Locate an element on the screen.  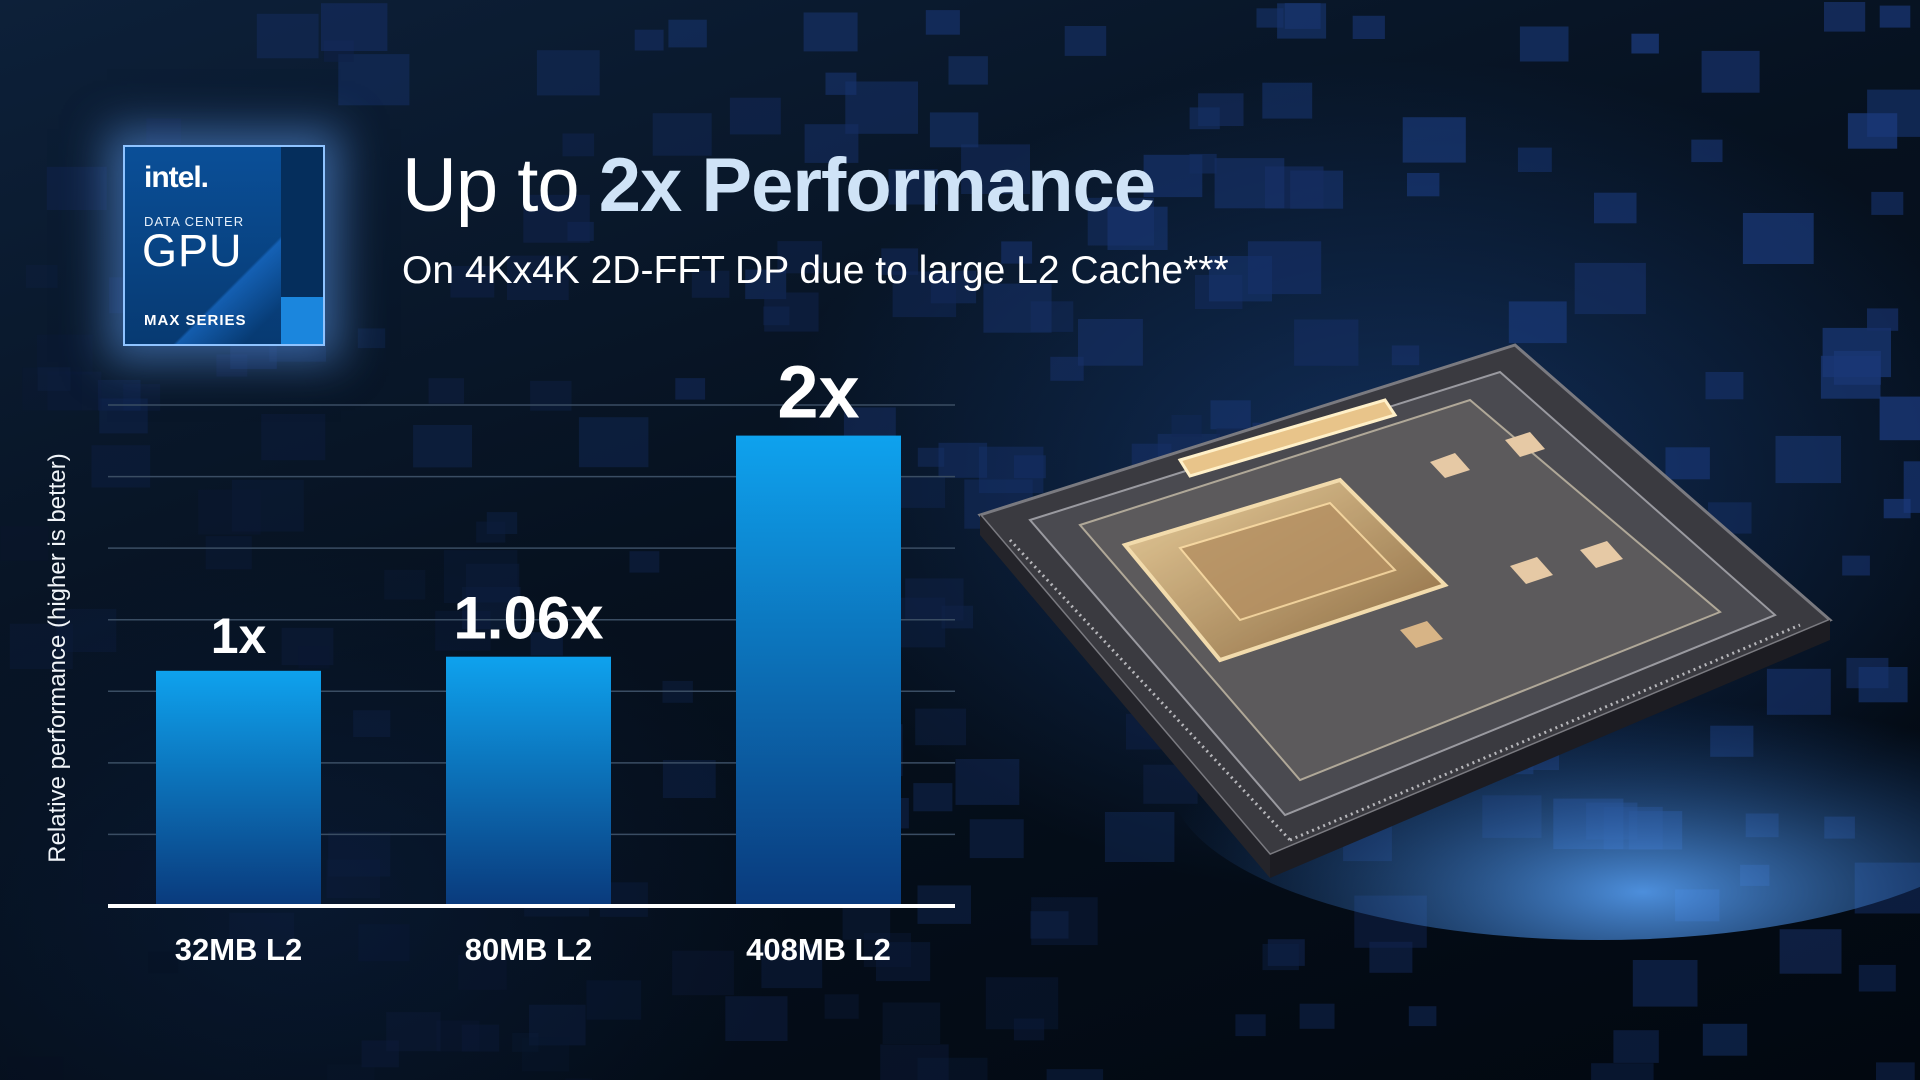
category-label: 408MB L2 is located at coordinates (818, 949).